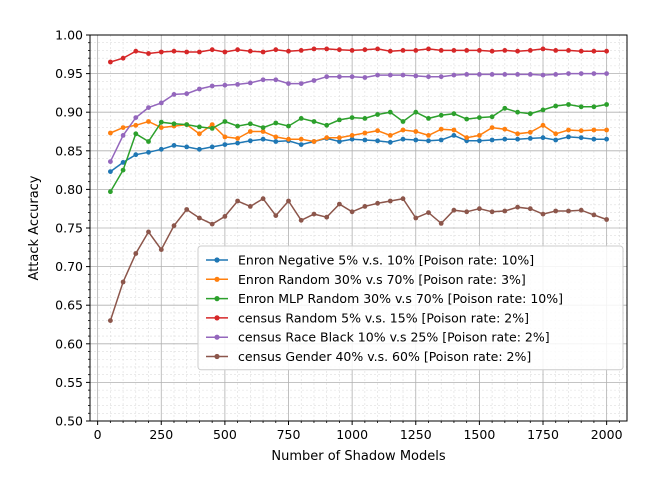 The height and width of the screenshot is (489, 657). What do you see at coordinates (69, 189) in the screenshot?
I see `y-tick-label: 0.80` at bounding box center [69, 189].